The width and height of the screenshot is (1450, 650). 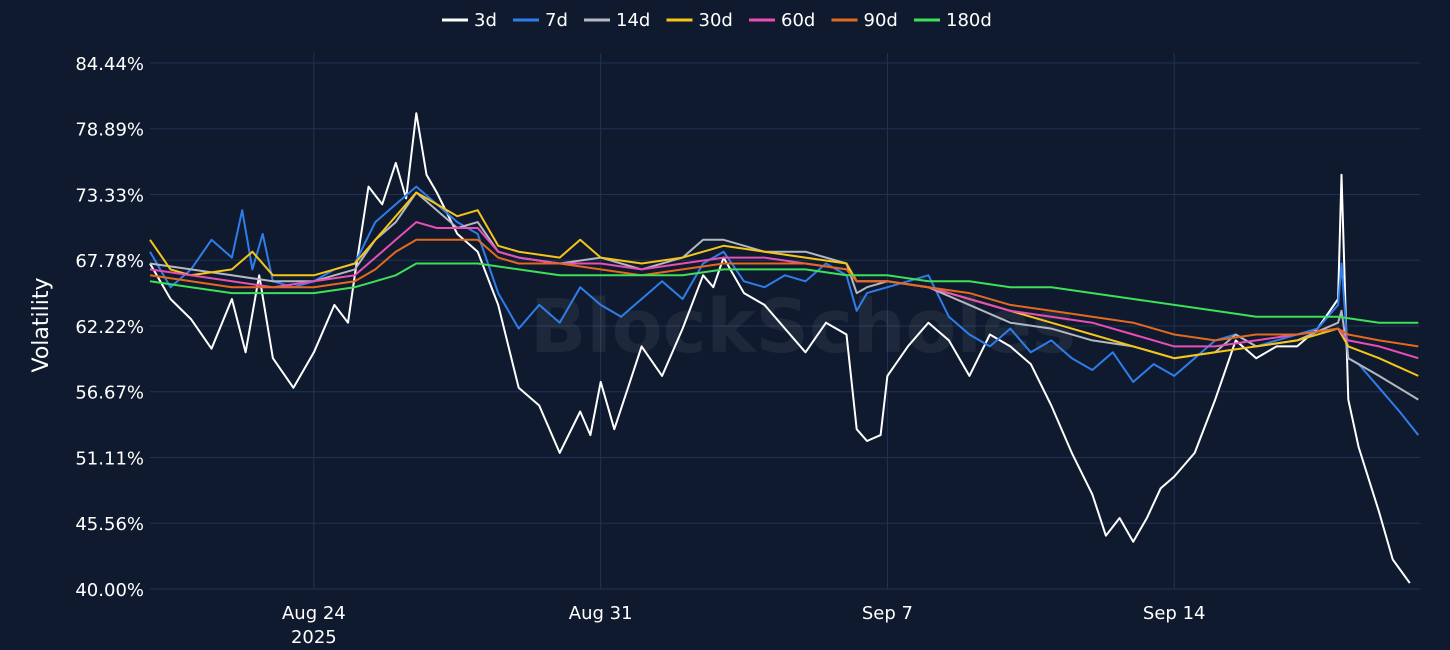 I want to click on legend-label-30d: 30d, so click(x=716, y=20).